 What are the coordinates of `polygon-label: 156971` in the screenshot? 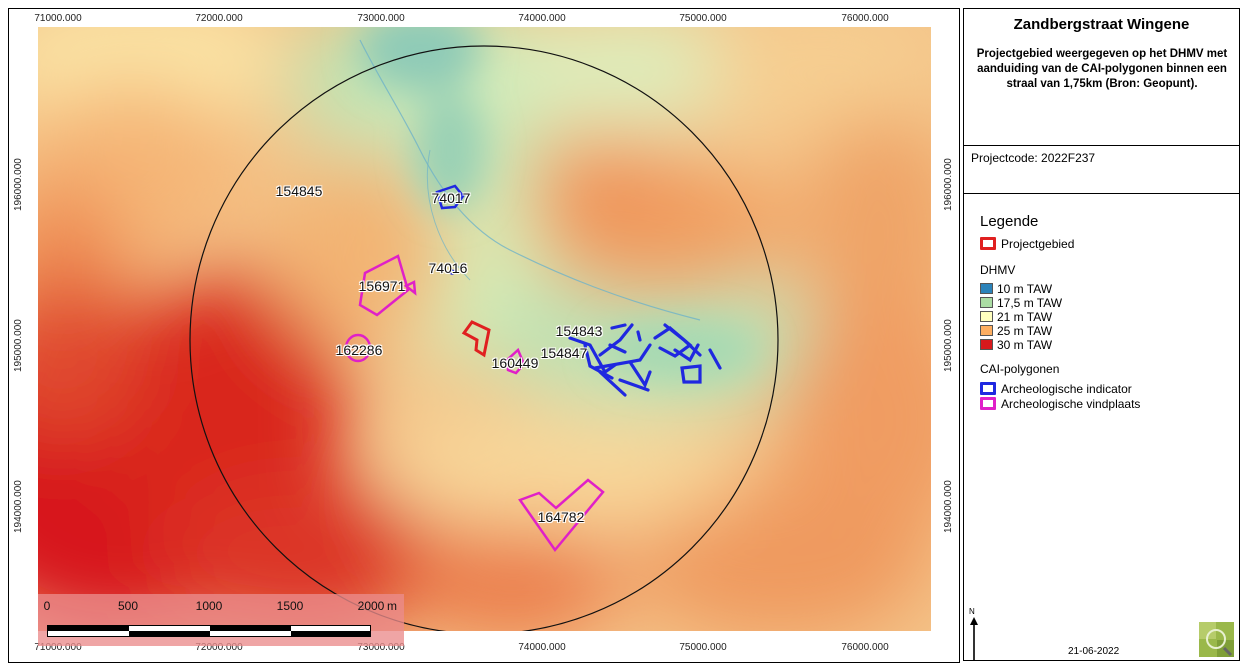 It's located at (382, 286).